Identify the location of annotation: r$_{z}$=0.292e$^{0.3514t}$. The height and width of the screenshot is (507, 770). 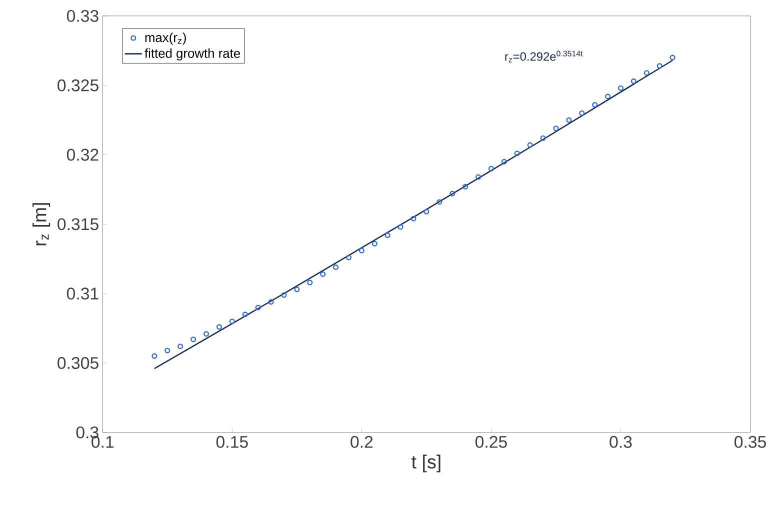
(544, 56).